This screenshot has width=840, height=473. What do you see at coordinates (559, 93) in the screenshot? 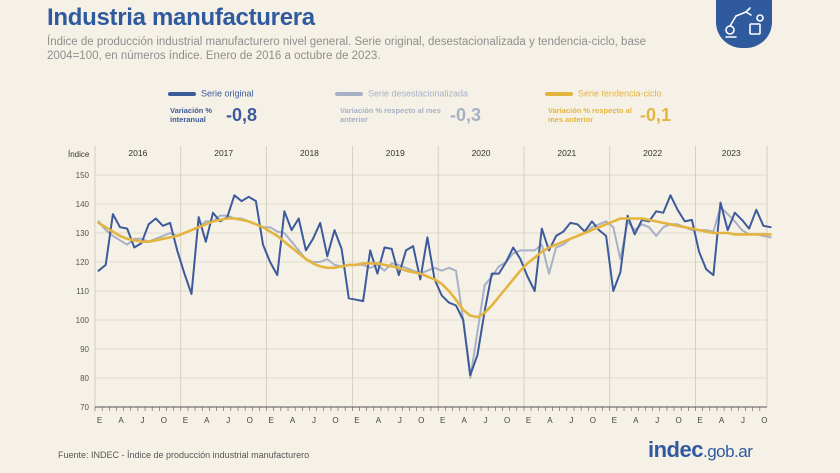
I see `legend-swatch-tendencia` at bounding box center [559, 93].